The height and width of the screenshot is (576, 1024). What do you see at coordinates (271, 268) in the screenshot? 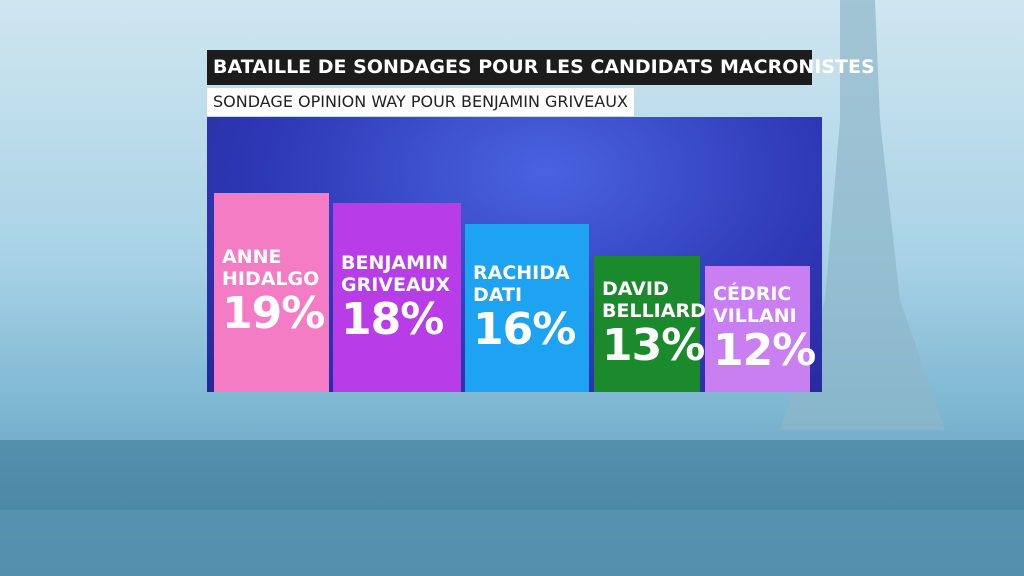
I see `category-label: ANNE HIDALGO` at bounding box center [271, 268].